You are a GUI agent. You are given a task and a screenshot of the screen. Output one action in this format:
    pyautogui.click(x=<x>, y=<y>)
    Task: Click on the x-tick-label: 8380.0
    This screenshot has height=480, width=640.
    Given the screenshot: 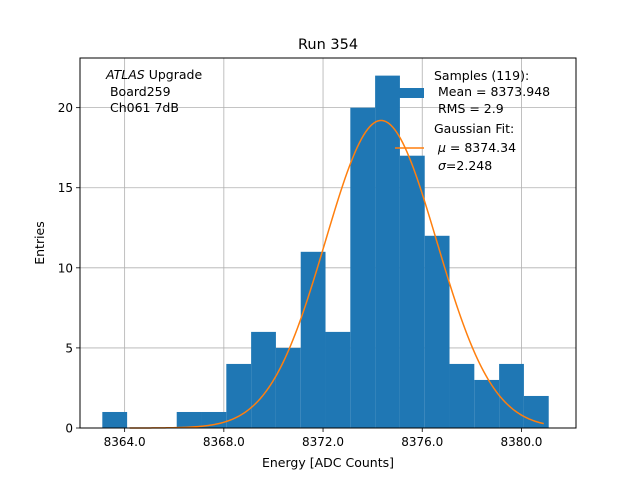 What is the action you would take?
    pyautogui.click(x=521, y=442)
    